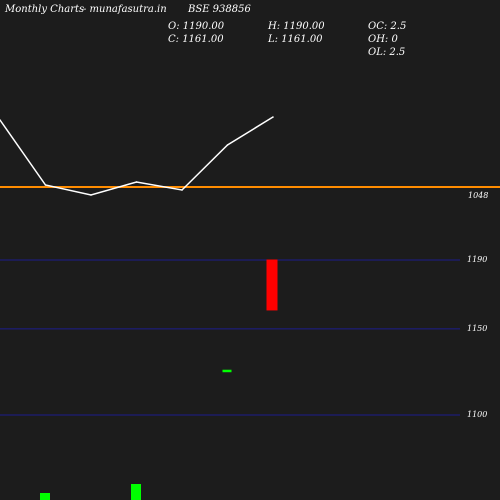 This screenshot has width=500, height=500. I want to click on y-tick-label: 1190, so click(477, 259).